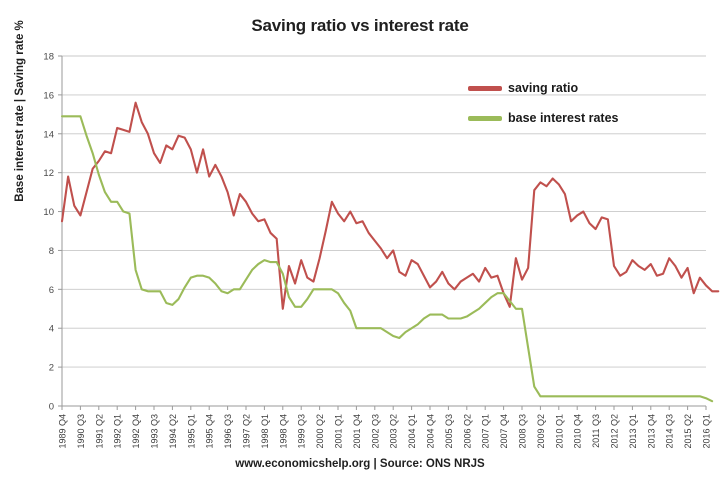 Image resolution: width=720 pixels, height=488 pixels. I want to click on x-tick-label: 2007 Q4, so click(504, 431).